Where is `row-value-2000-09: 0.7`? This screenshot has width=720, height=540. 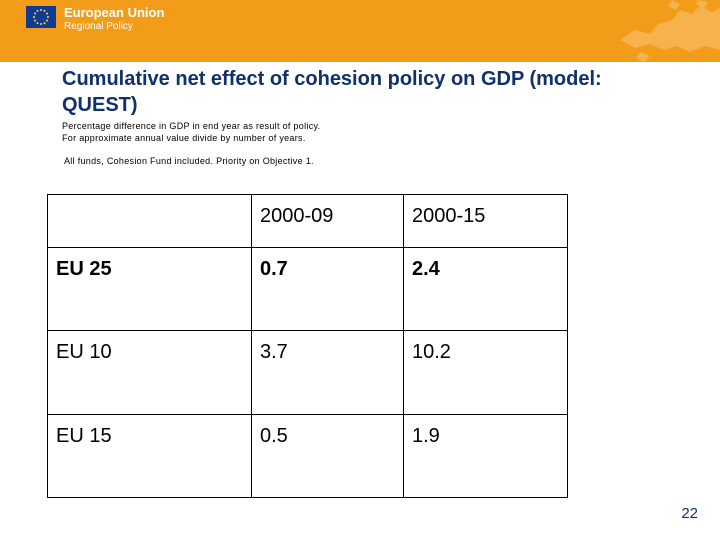
row-value-2000-09: 0.7 is located at coordinates (327, 289).